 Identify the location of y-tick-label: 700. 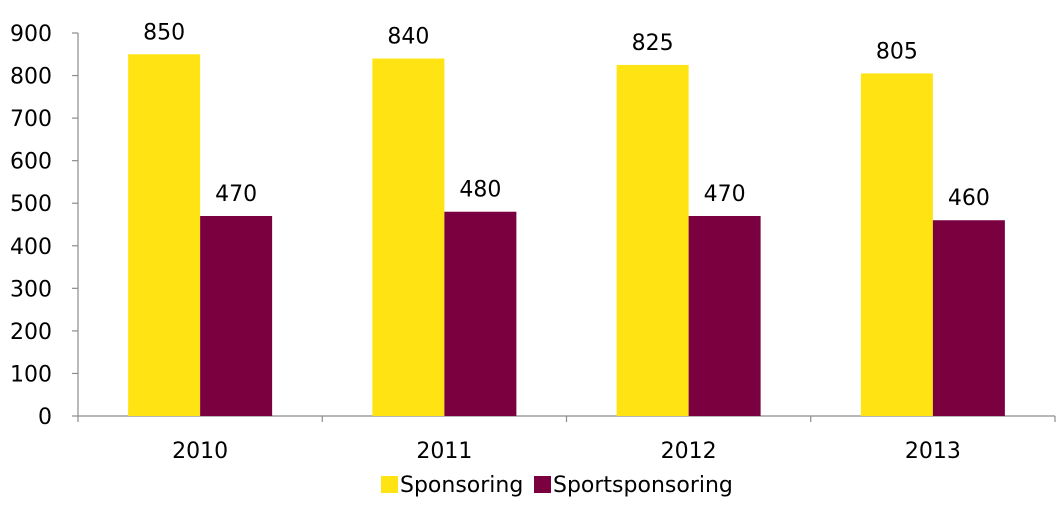
(31, 119).